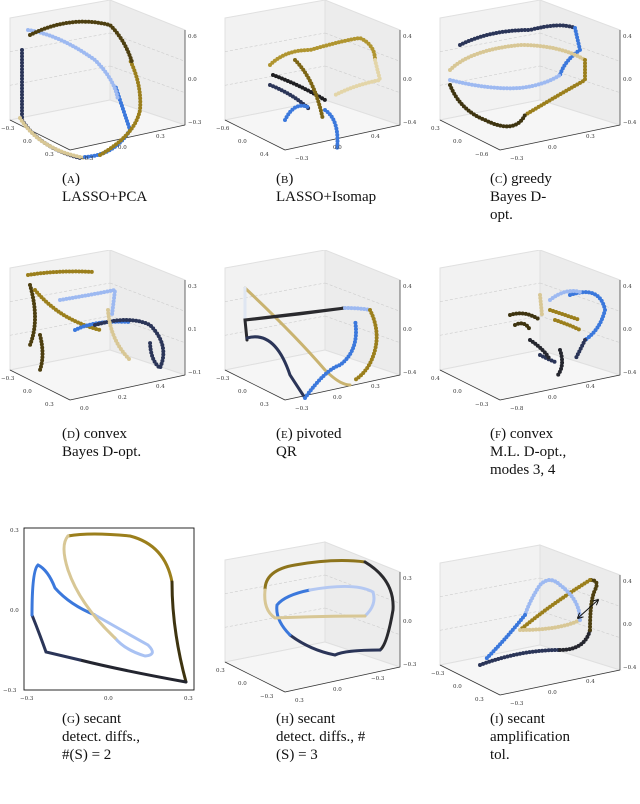 This screenshot has height=804, width=640. What do you see at coordinates (71, 434) in the screenshot?
I see `caption-letter: (d)` at bounding box center [71, 434].